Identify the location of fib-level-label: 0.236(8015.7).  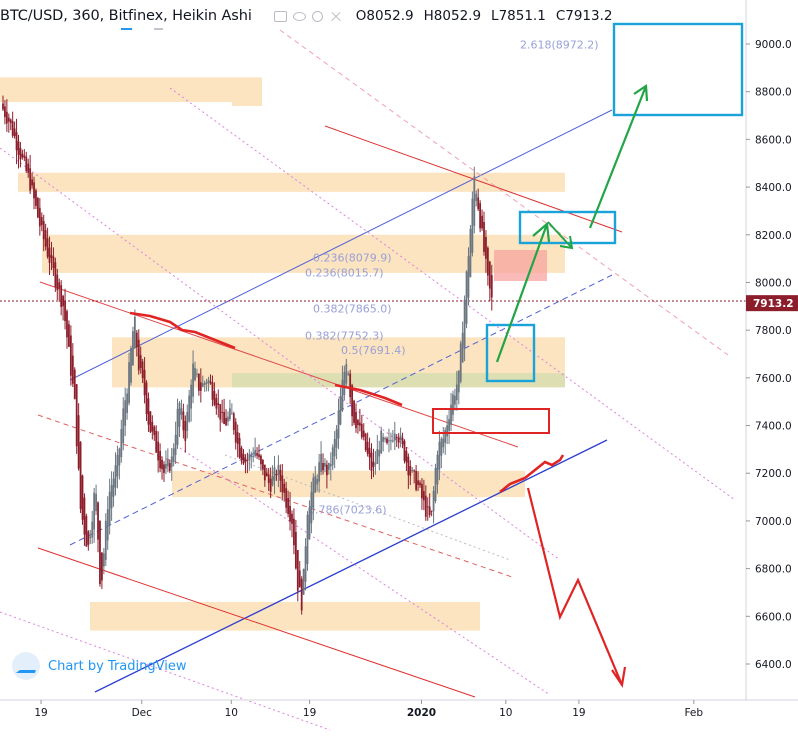
(344, 273).